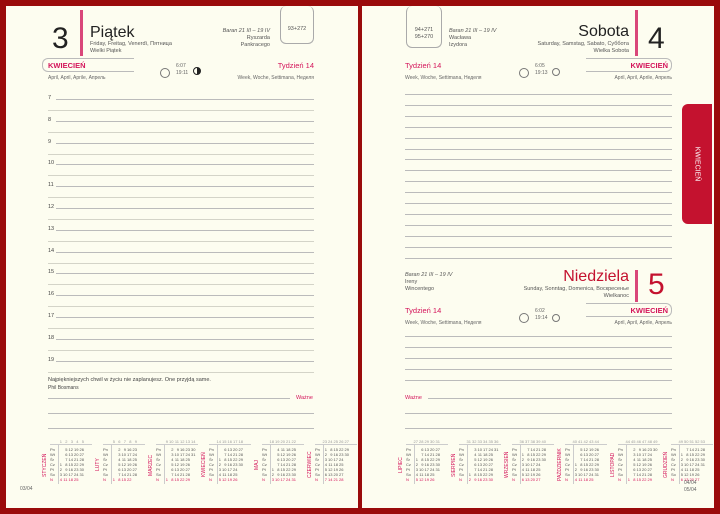 The width and height of the screenshot is (720, 514). I want to click on calendar-day: 7, so click(325, 479).